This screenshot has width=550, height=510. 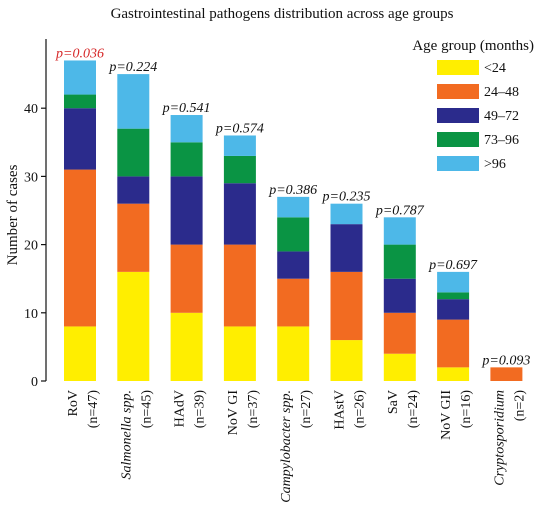 I want to click on x-category-count: (n=24), so click(x=413, y=409).